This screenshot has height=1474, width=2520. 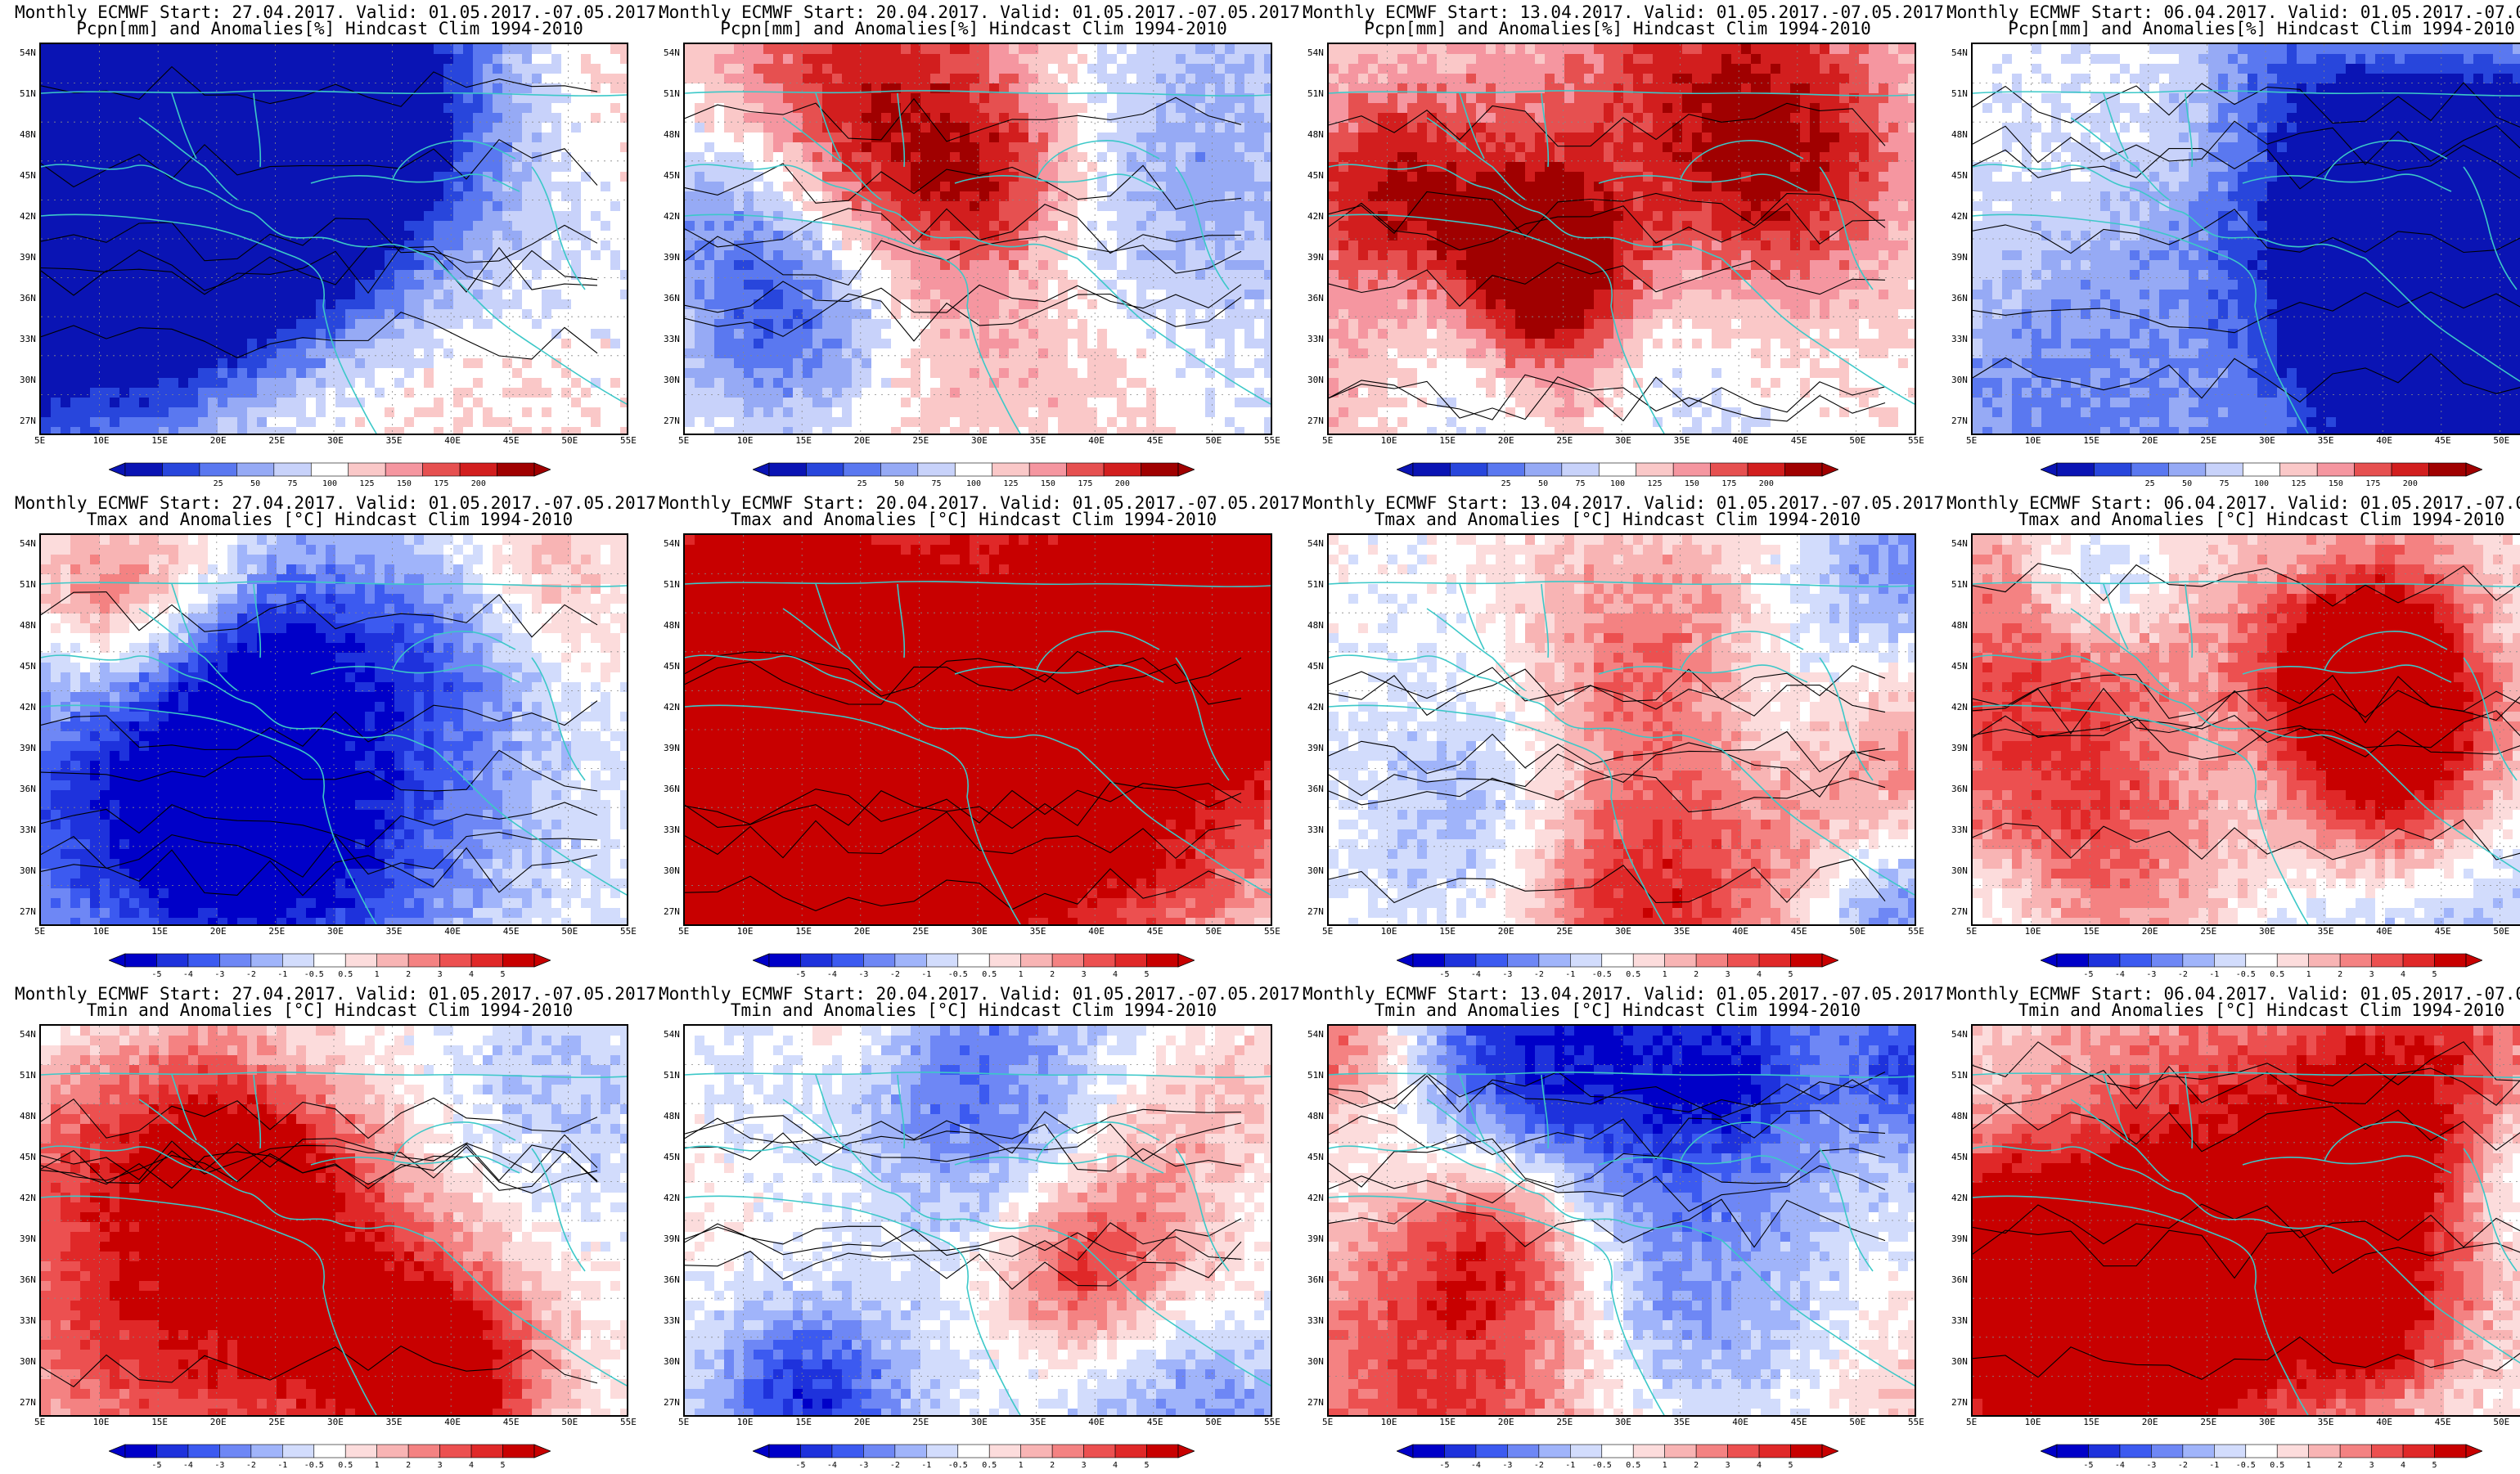 What do you see at coordinates (2120, 1466) in the screenshot?
I see `legend-label: -4` at bounding box center [2120, 1466].